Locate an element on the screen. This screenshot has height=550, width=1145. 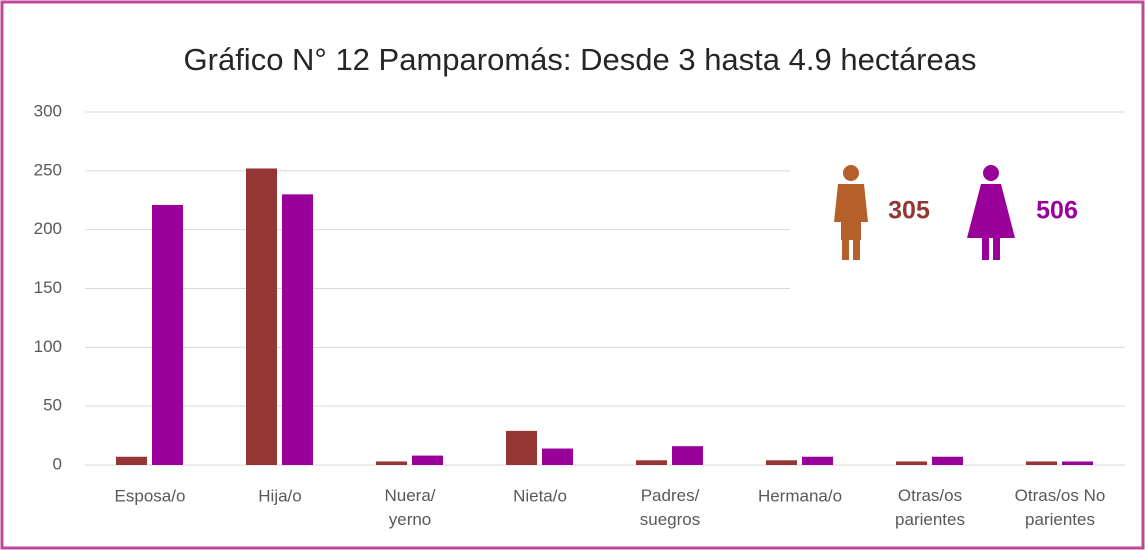
female-icon is located at coordinates (991, 212).